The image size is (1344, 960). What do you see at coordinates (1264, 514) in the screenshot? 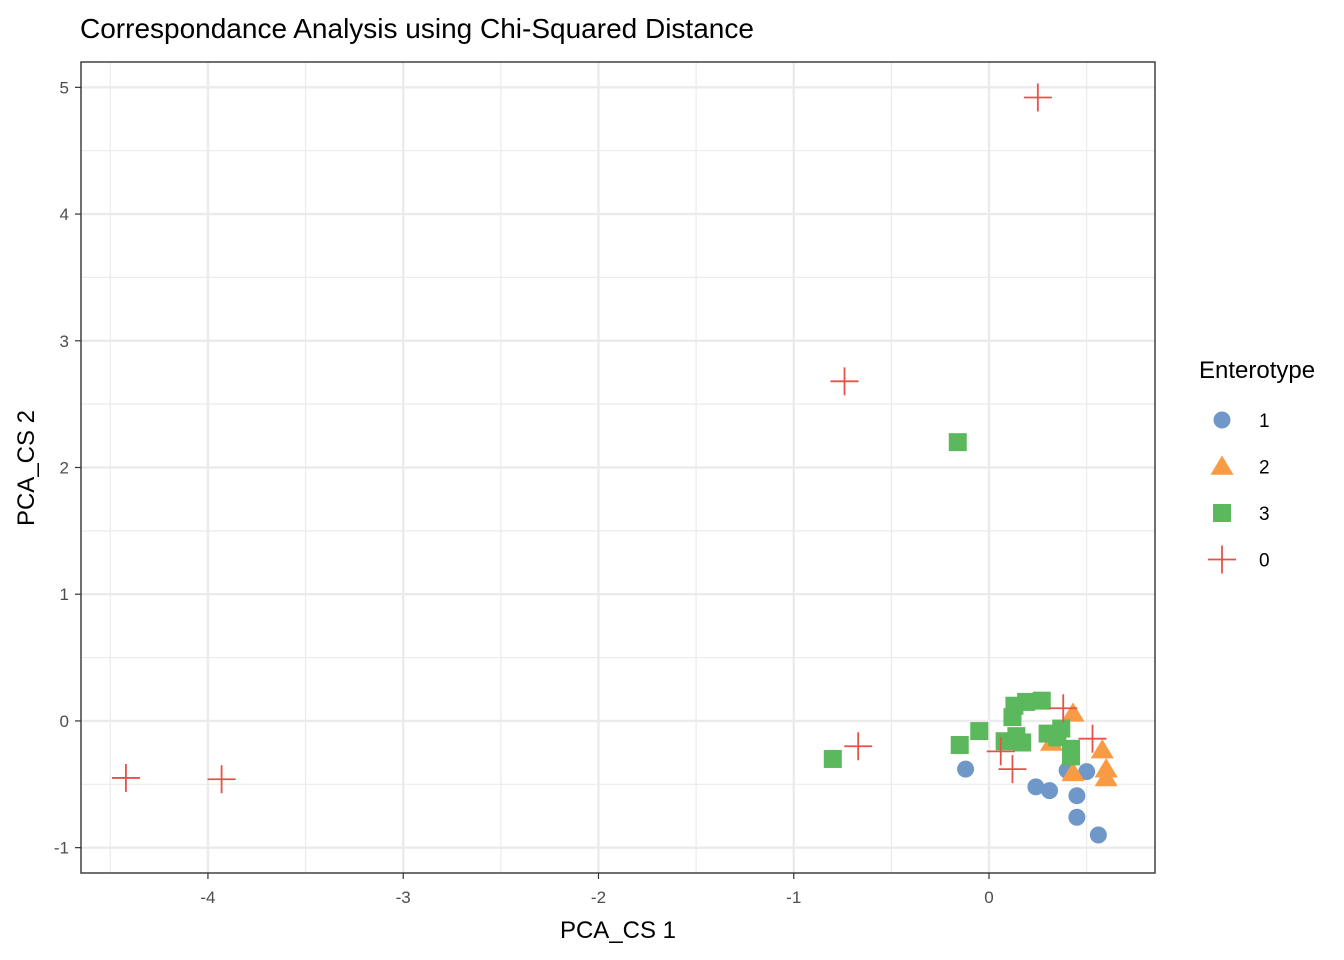
I see `legend-label: 3` at bounding box center [1264, 514].